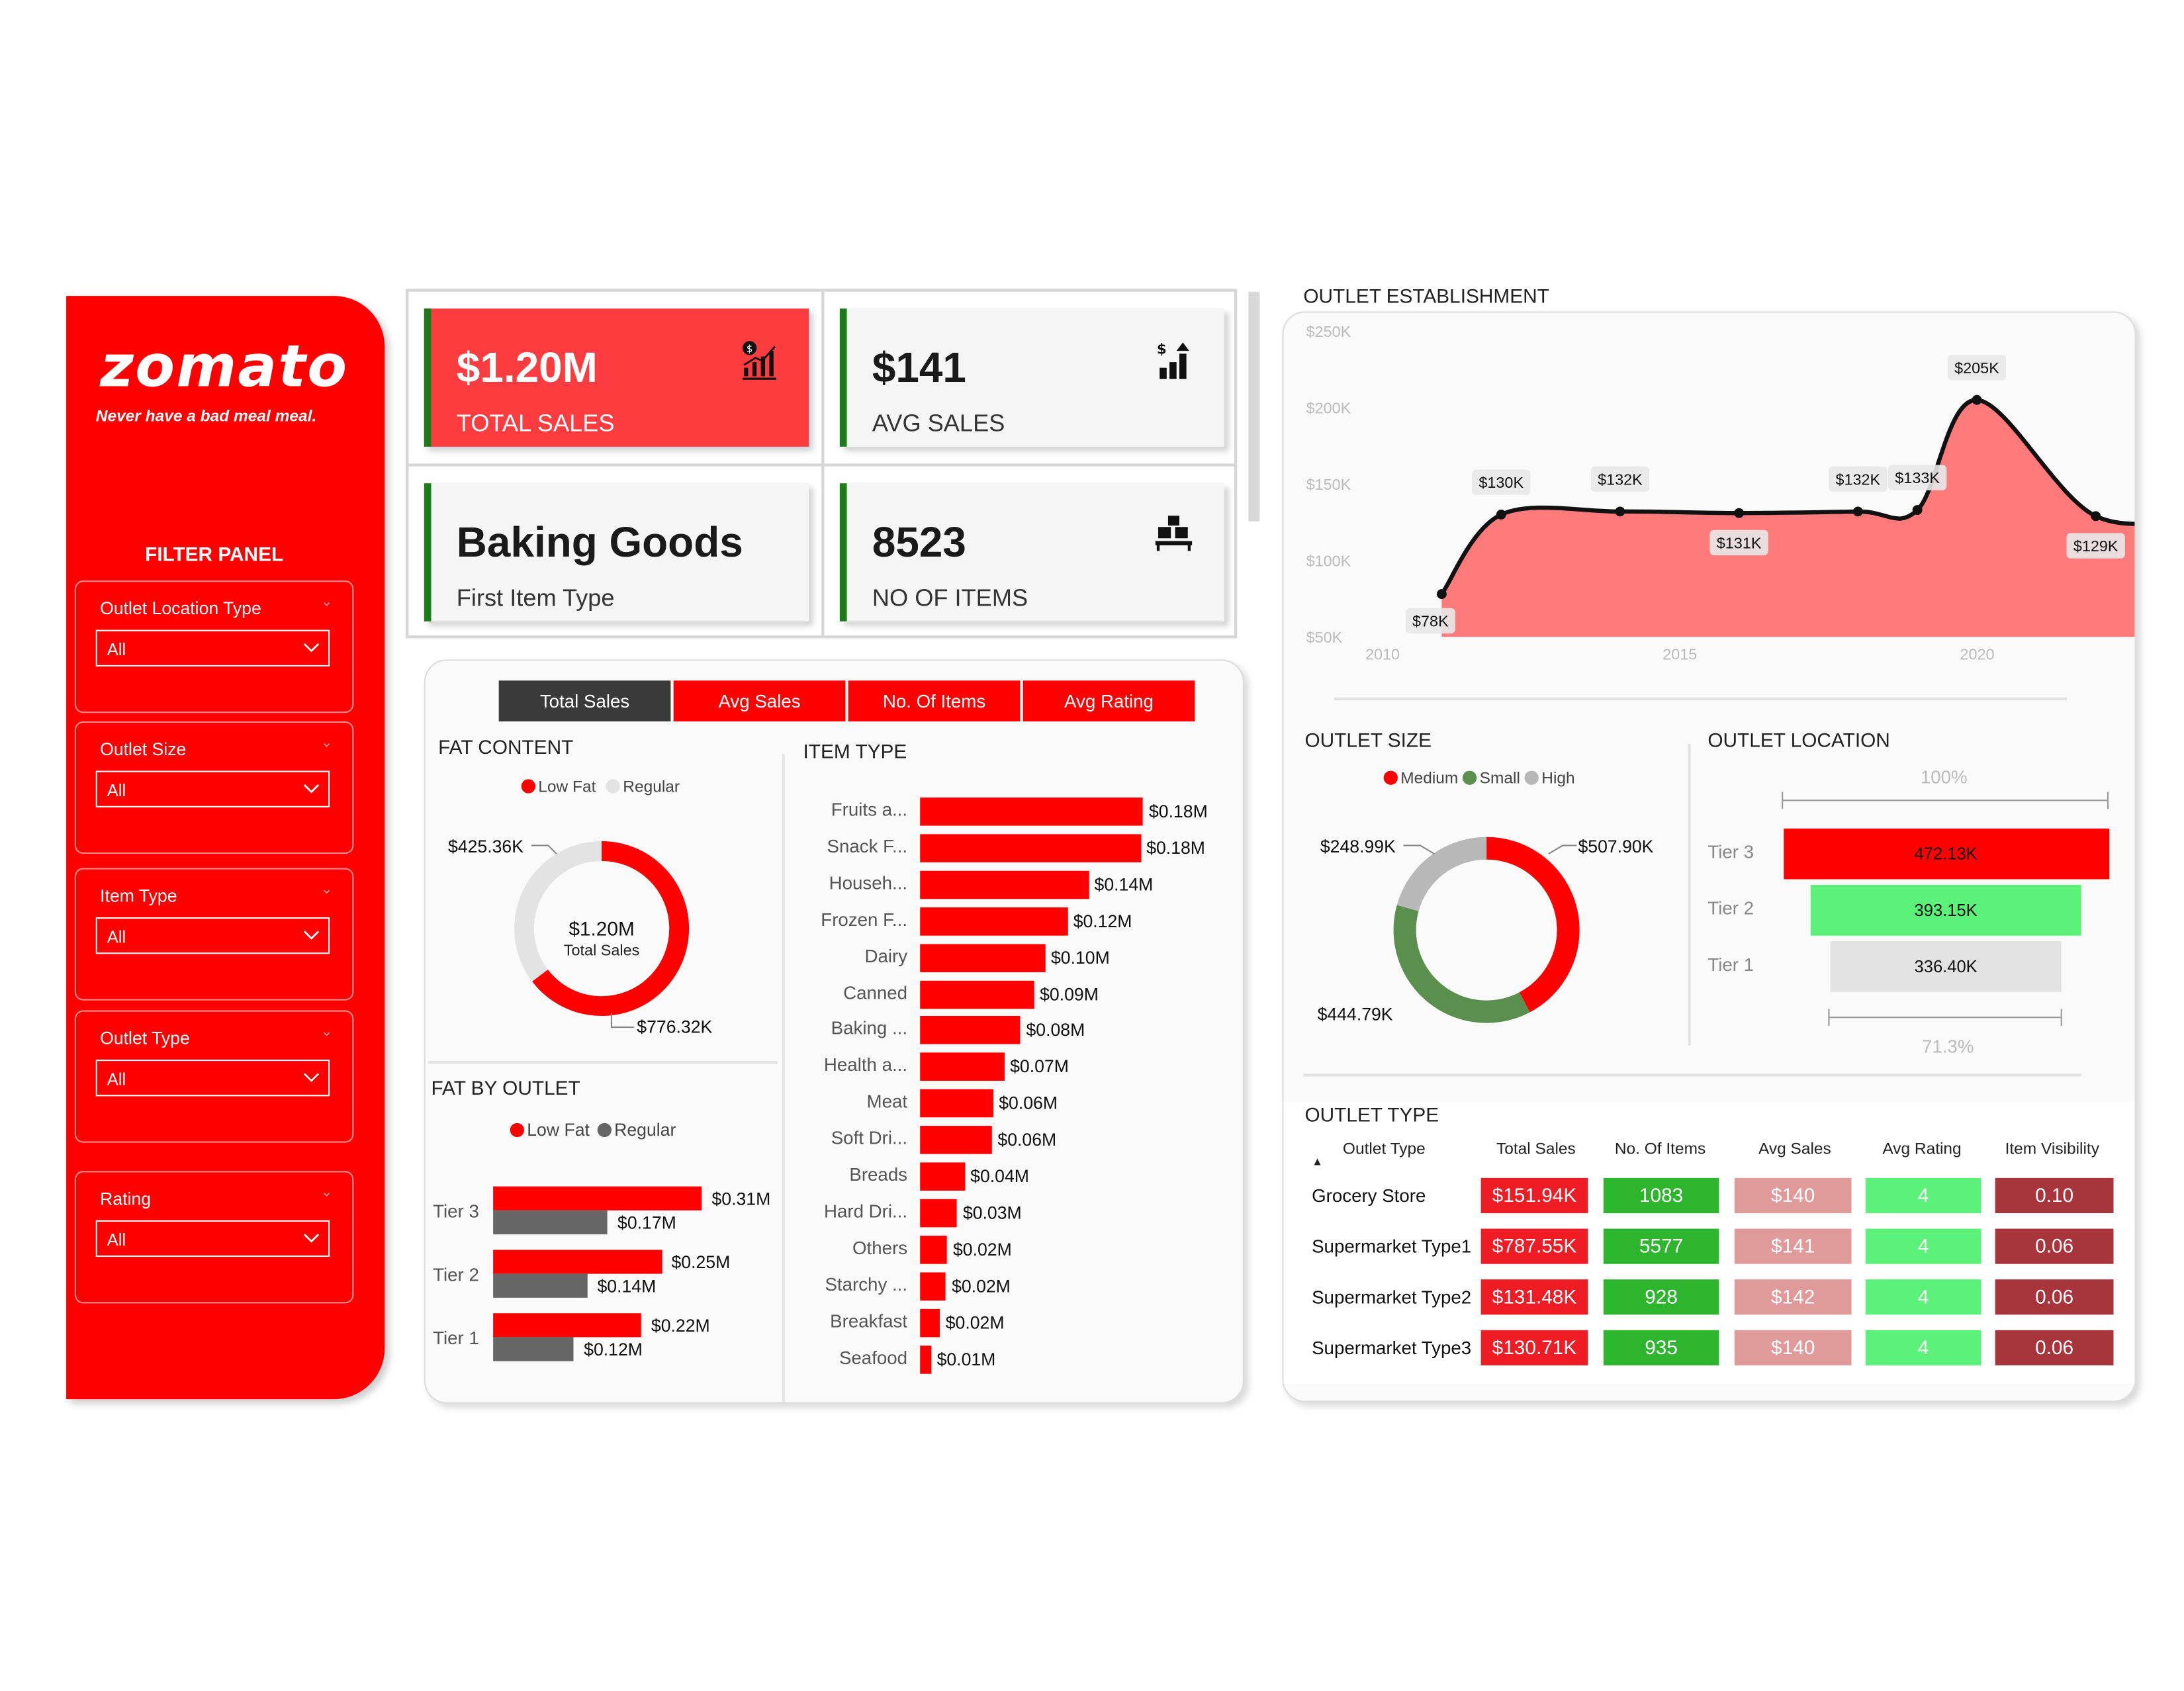  I want to click on funnel-bottom-percent: 71.3%, so click(1948, 1046).